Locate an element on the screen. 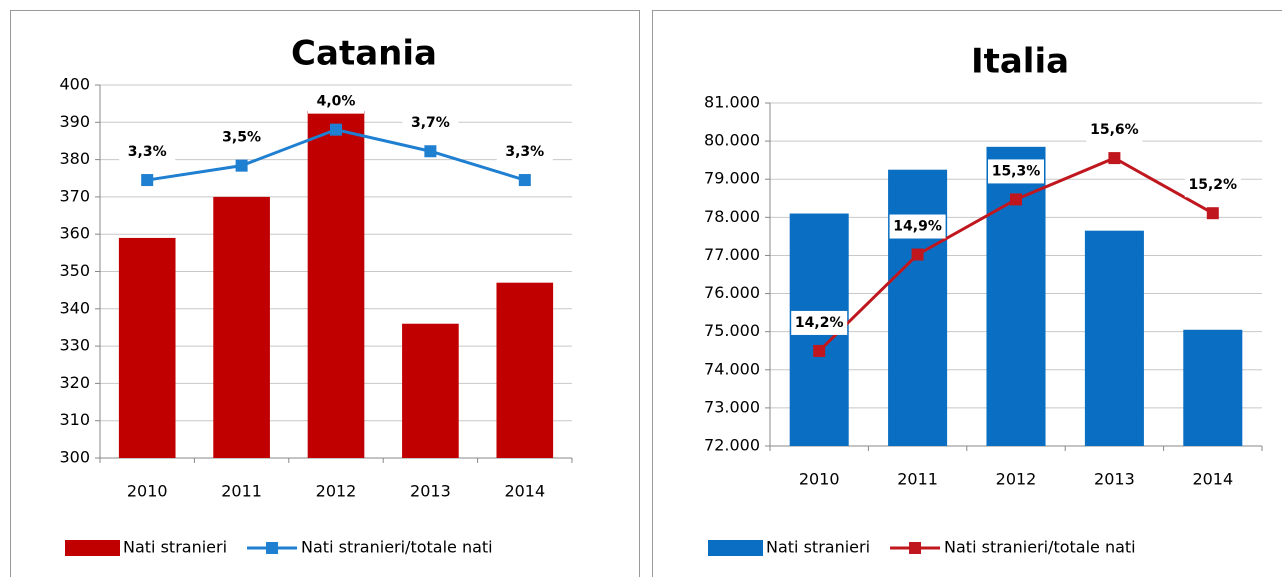  y-tick-label: 310 is located at coordinates (74, 419).